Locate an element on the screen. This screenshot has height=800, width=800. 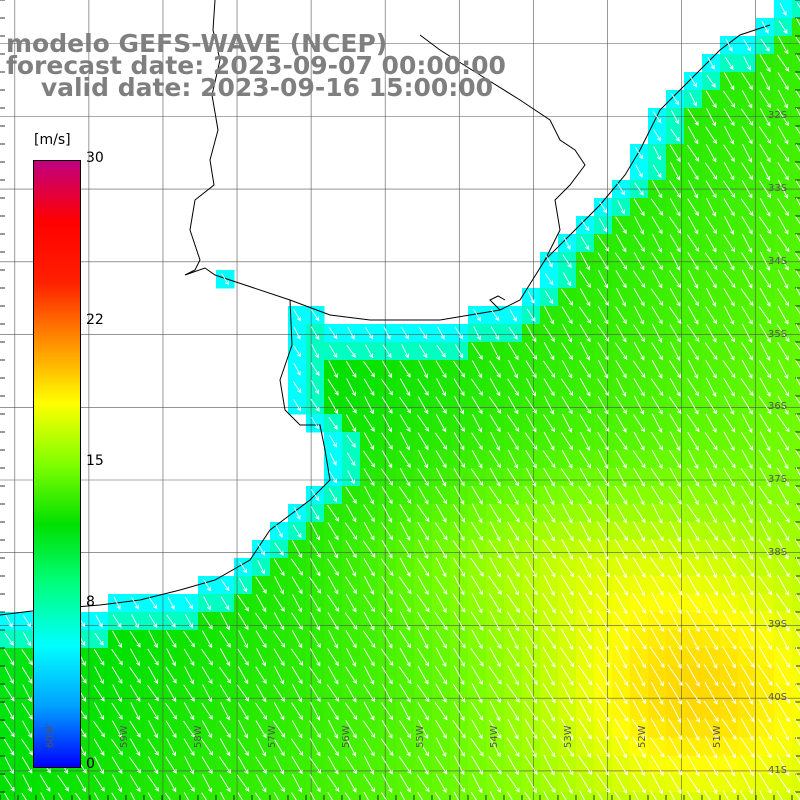
longitude-label: 52W is located at coordinates (643, 736).